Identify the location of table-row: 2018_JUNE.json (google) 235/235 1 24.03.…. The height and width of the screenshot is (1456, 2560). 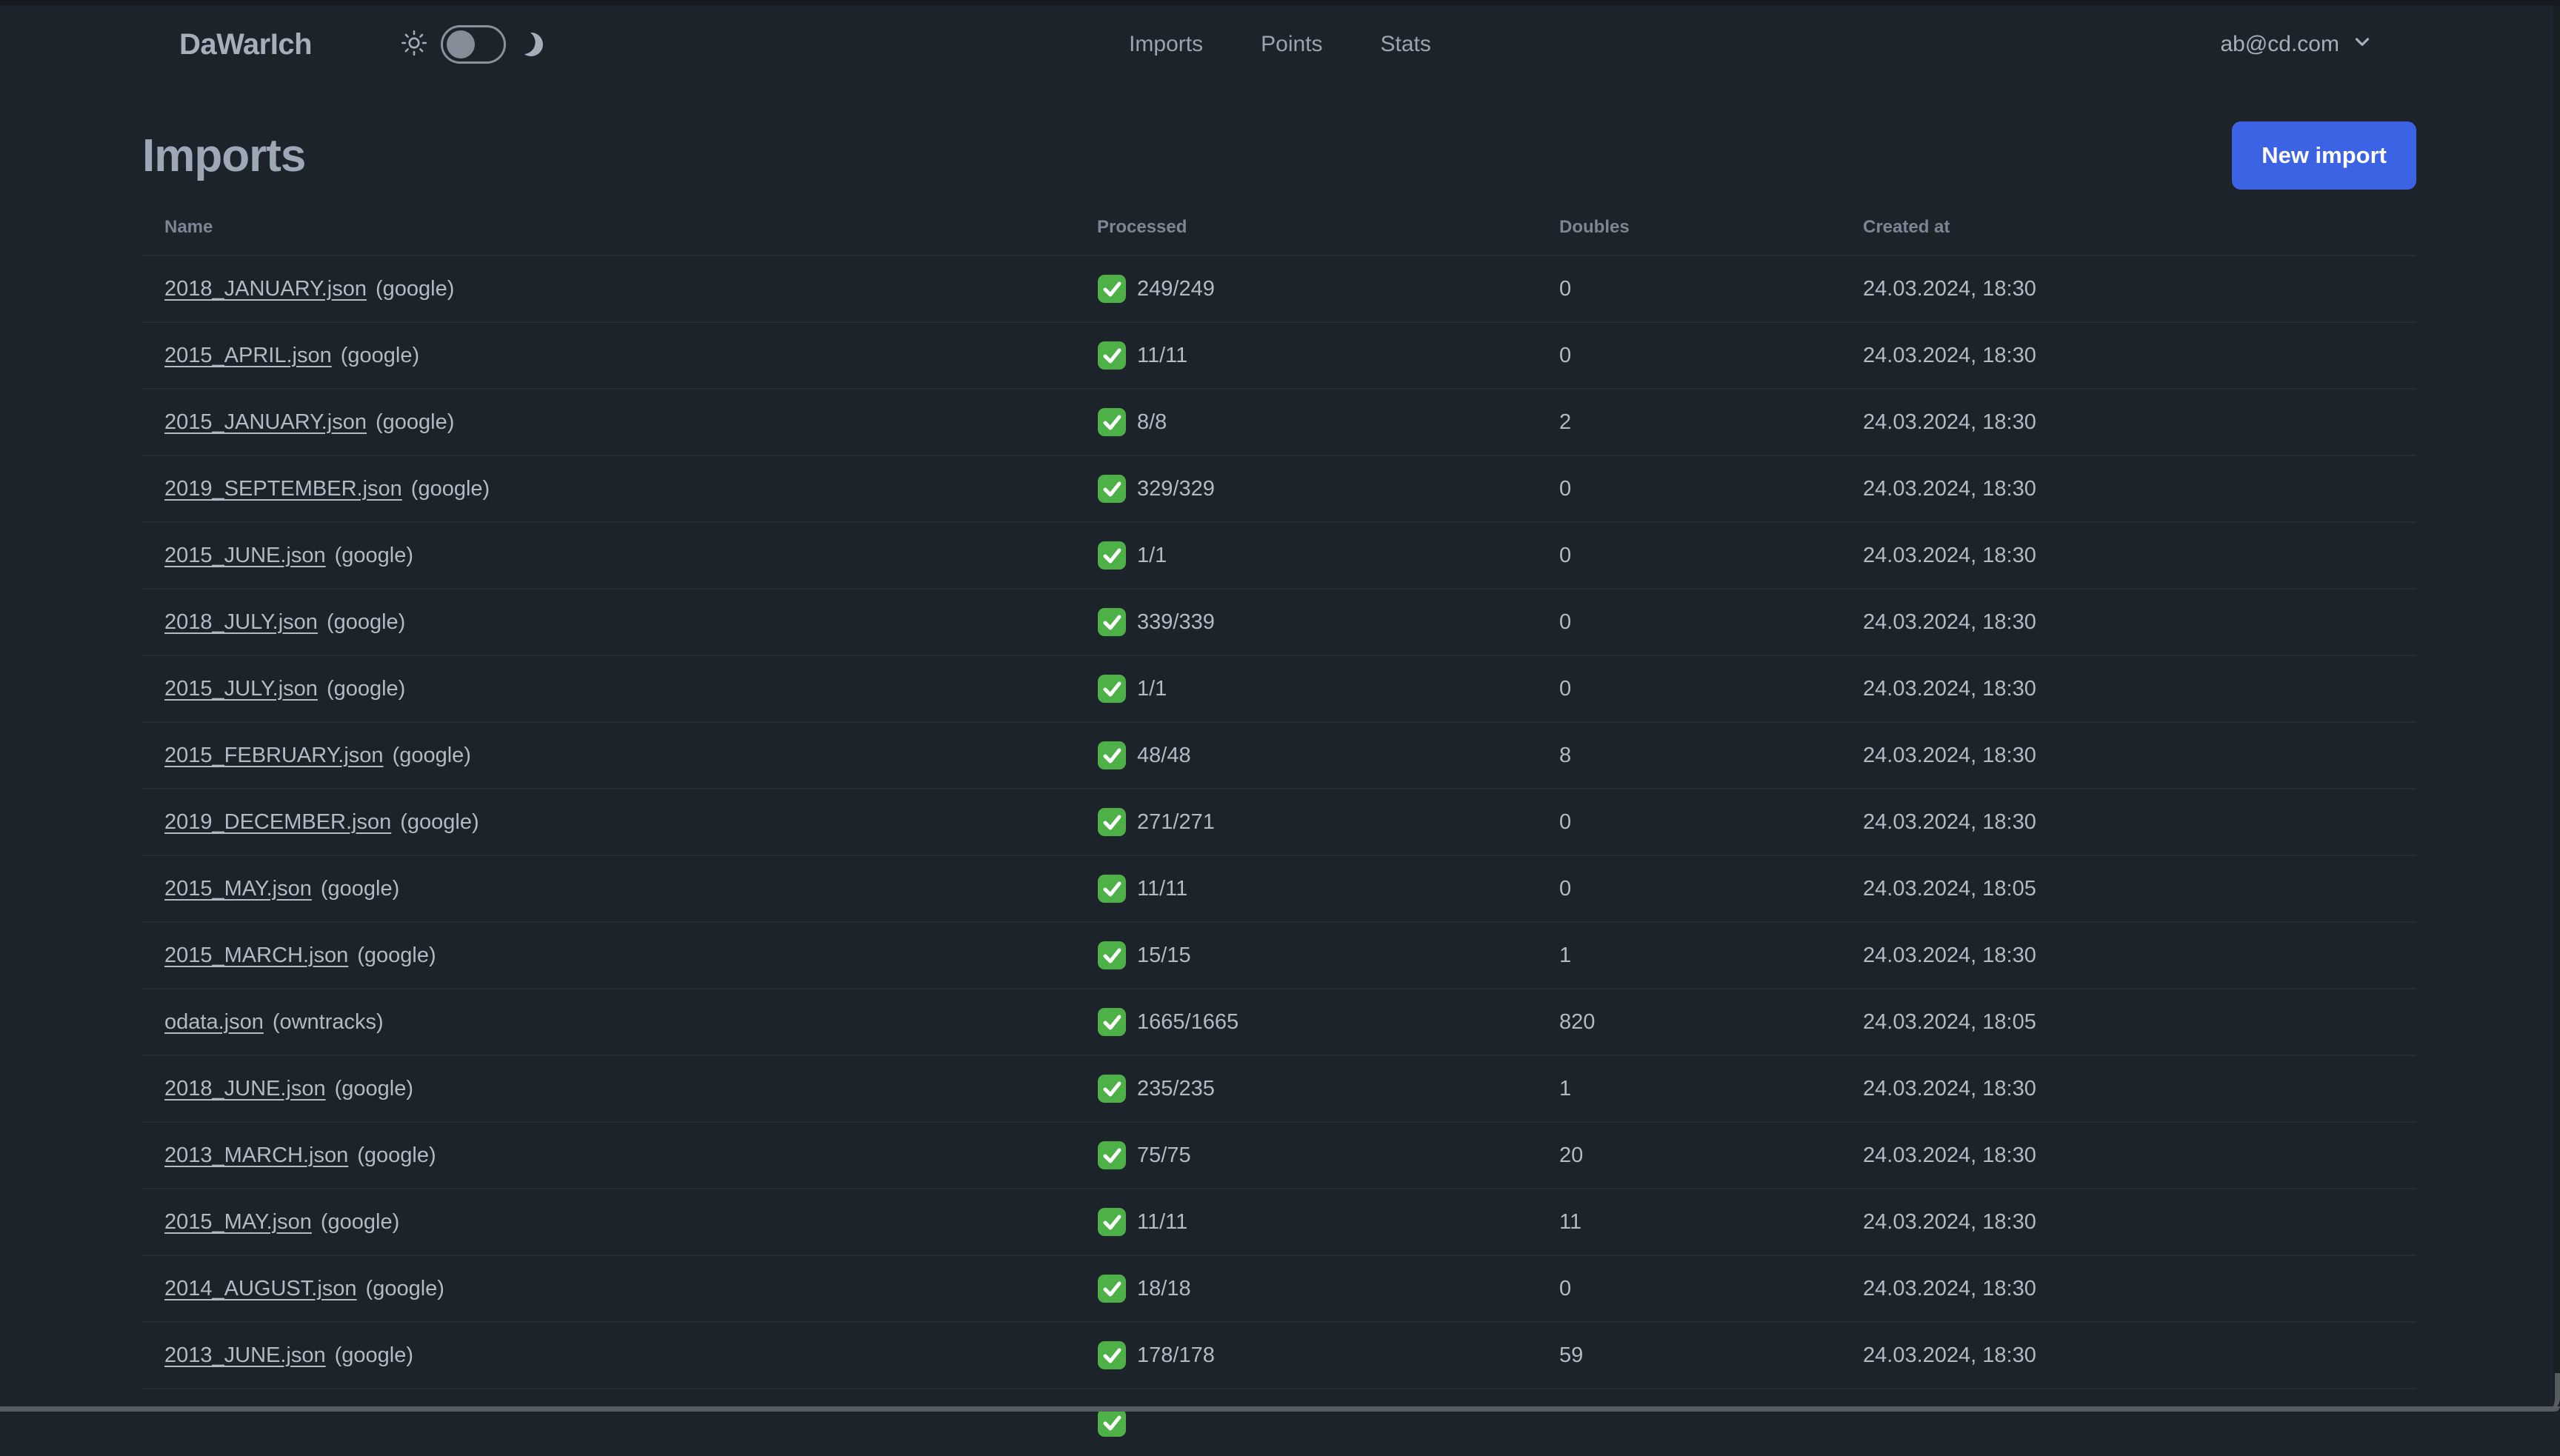
(1279, 1089).